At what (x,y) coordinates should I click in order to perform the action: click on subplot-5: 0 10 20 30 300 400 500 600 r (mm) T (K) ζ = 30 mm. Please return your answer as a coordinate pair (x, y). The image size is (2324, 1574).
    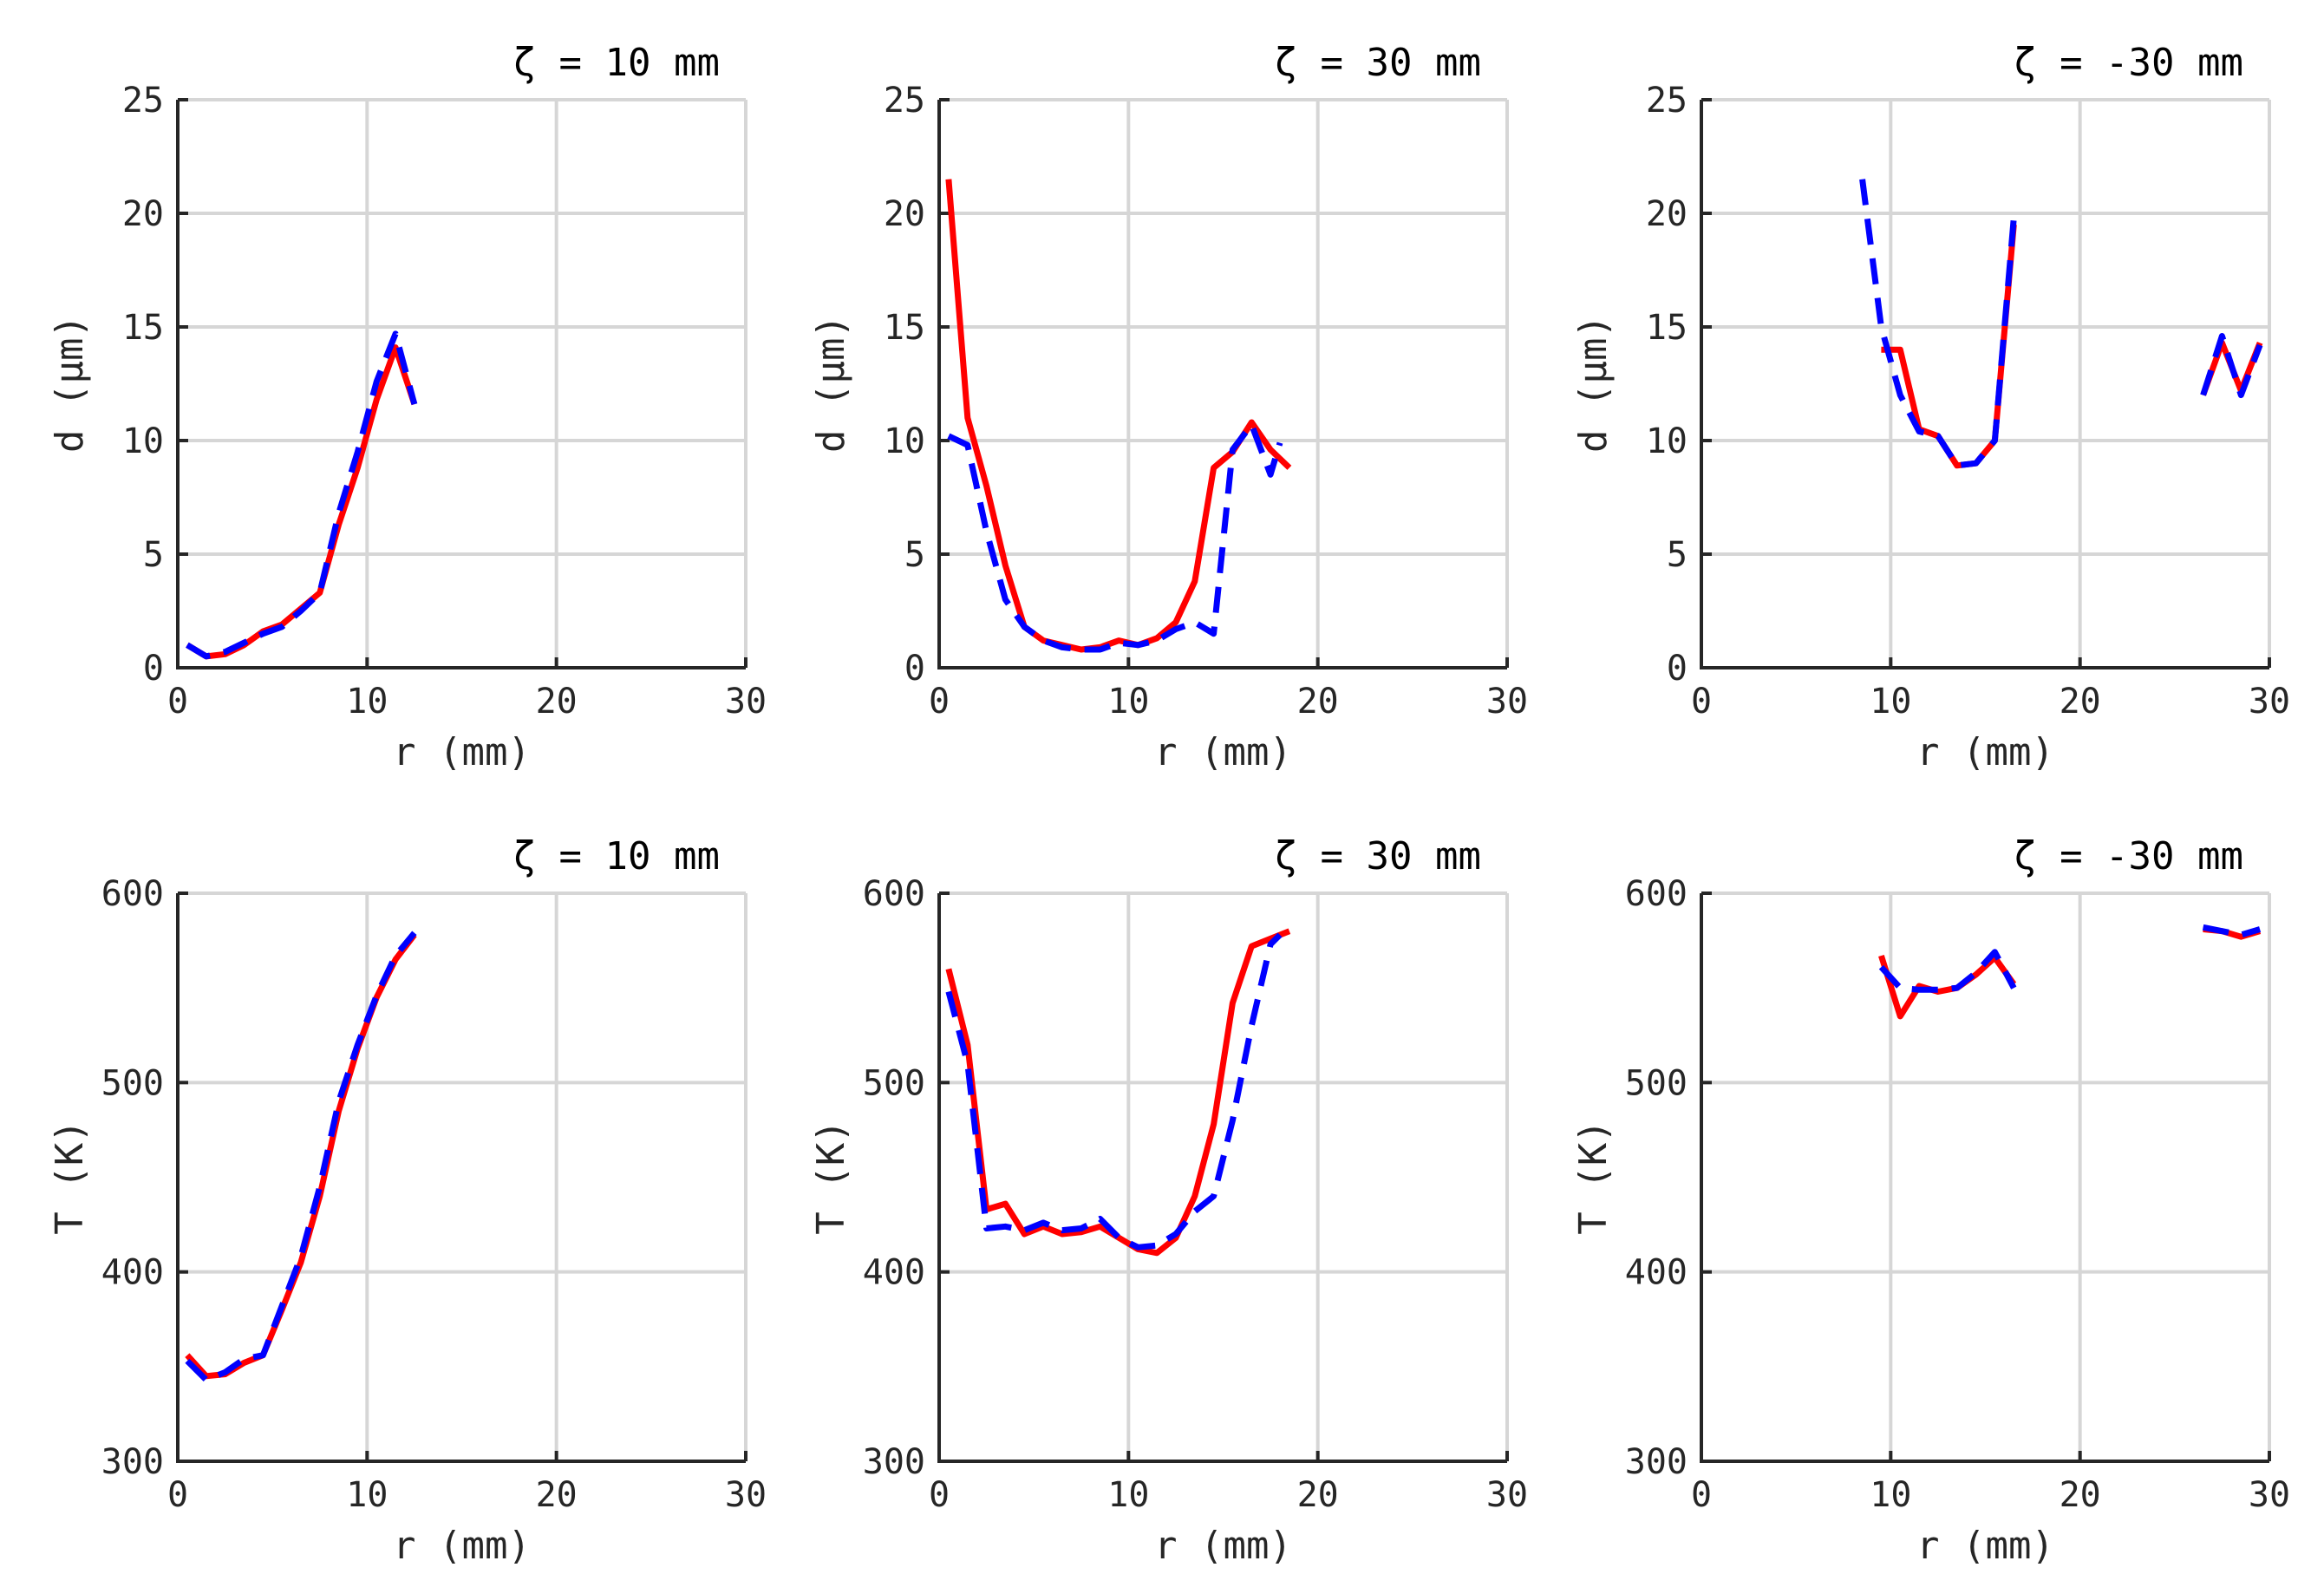
    Looking at the image, I should click on (1168, 1201).